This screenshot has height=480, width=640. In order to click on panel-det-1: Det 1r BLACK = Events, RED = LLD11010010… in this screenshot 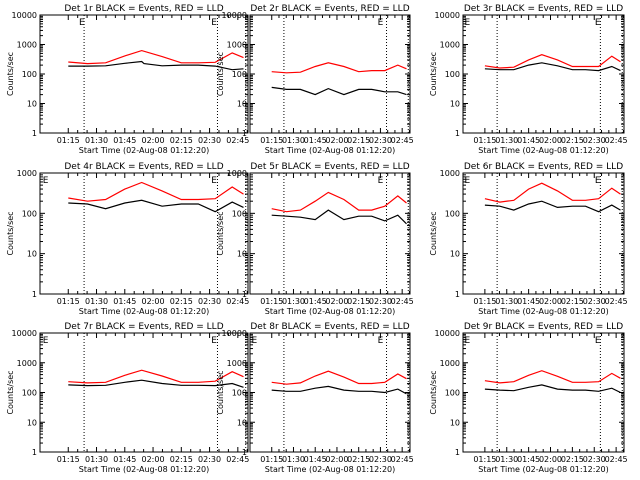, I will do `click(127, 79)`.